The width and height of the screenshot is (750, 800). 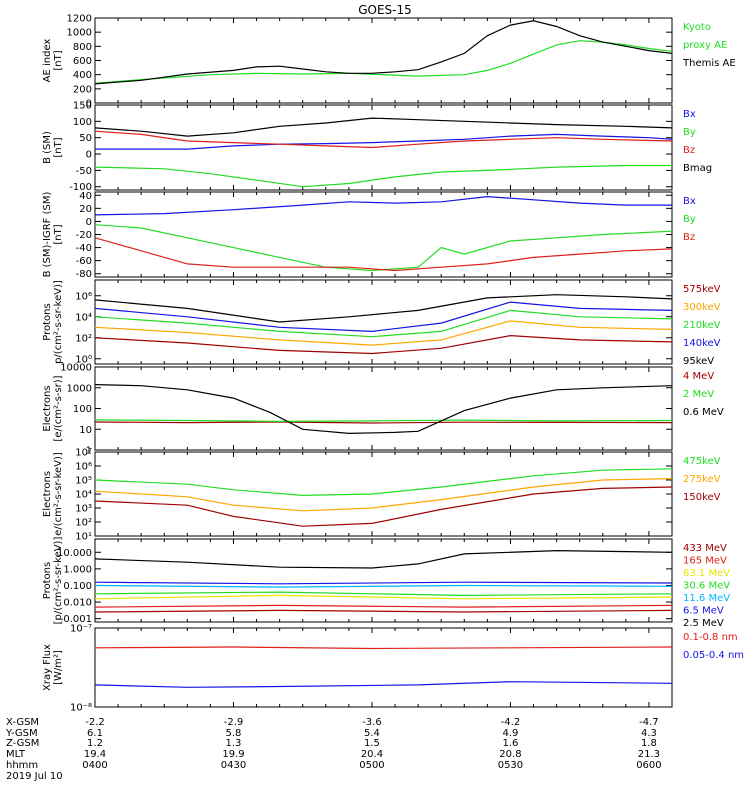 I want to click on legend-label-300kev: 300keV, so click(x=702, y=307).